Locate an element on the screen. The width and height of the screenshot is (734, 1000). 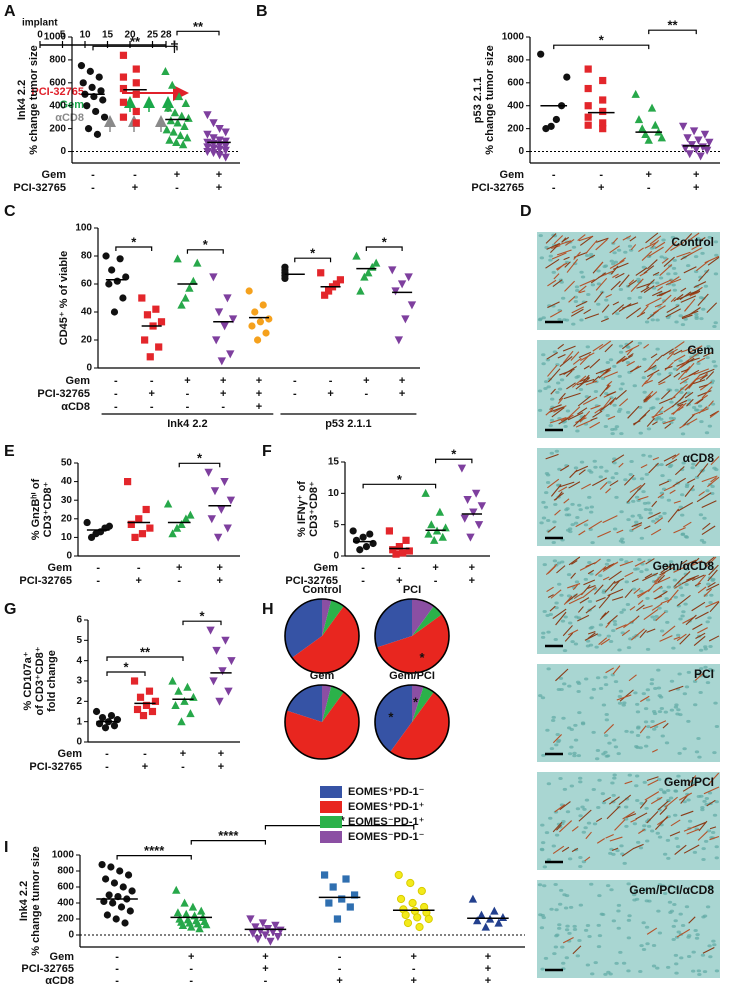
condition-mark: - is located at coordinates (554, 188).